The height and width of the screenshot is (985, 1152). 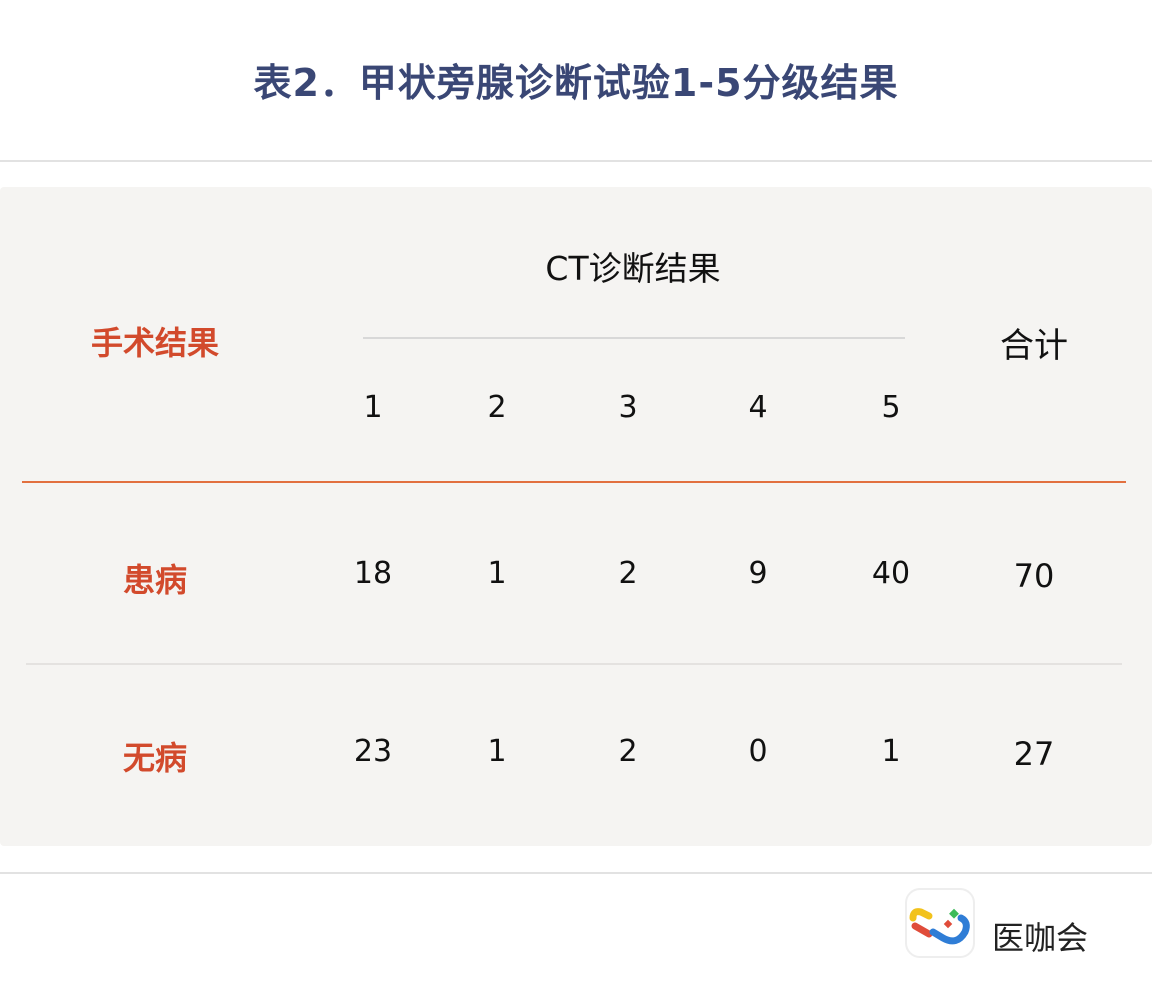 What do you see at coordinates (373, 573) in the screenshot?
I see `table-cell: 18` at bounding box center [373, 573].